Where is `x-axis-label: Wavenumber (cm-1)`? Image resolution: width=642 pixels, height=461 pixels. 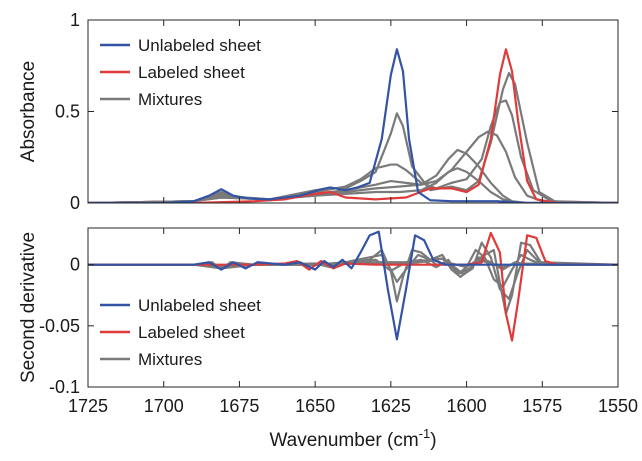
x-axis-label: Wavenumber (cm-1) is located at coordinates (352, 438).